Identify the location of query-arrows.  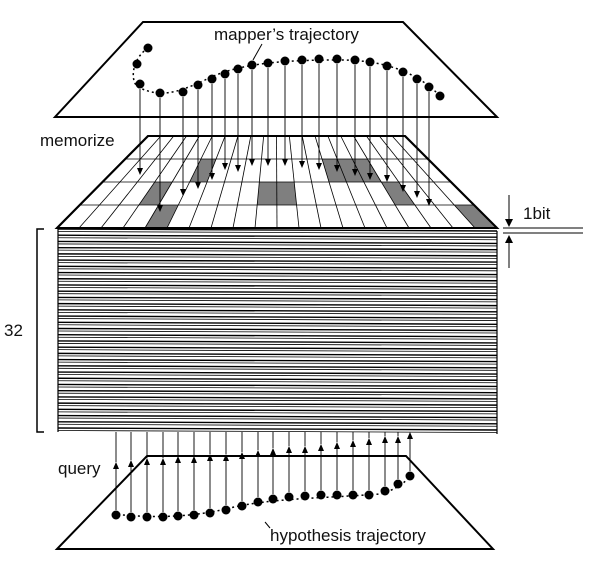
(263, 472).